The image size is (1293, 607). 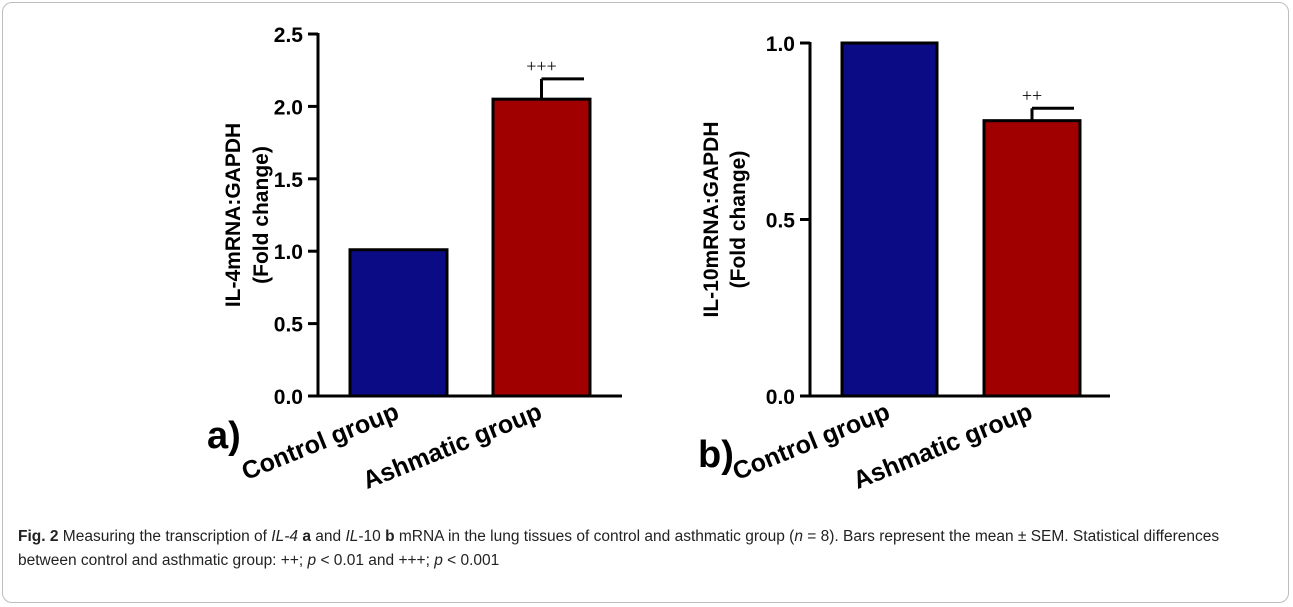 I want to click on caption-gene: IL-4, so click(x=285, y=536).